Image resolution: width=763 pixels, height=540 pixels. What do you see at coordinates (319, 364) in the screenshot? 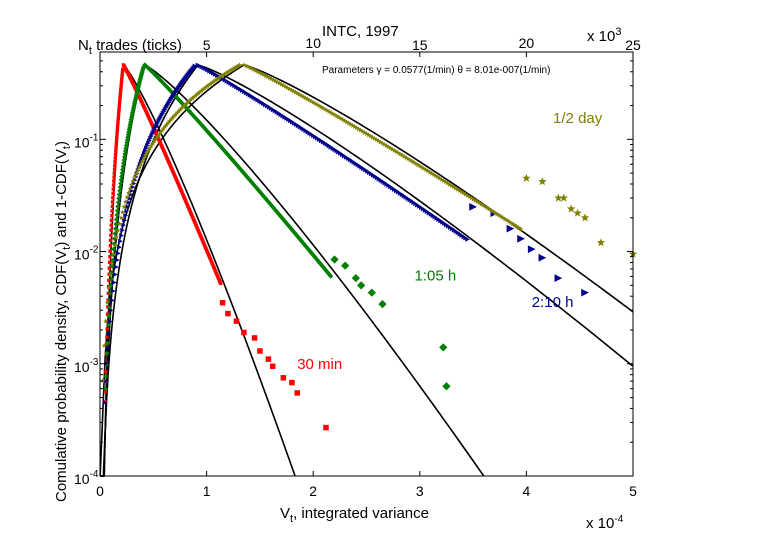
I see `series-label: 30 min` at bounding box center [319, 364].